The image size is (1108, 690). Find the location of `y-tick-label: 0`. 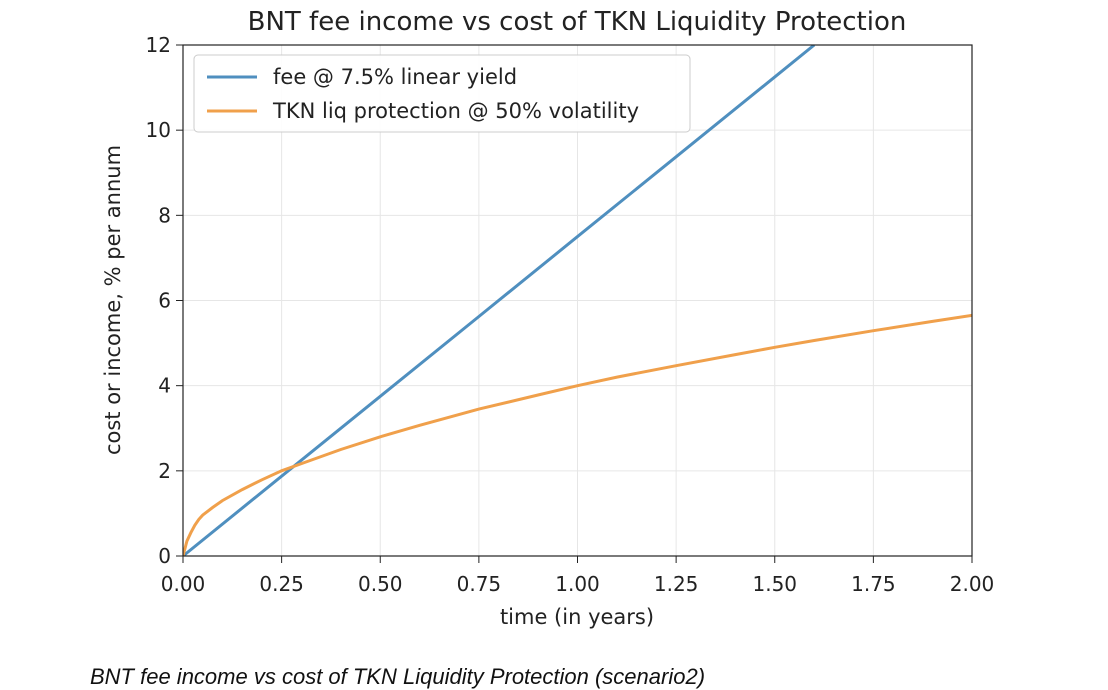

y-tick-label: 0 is located at coordinates (164, 556).